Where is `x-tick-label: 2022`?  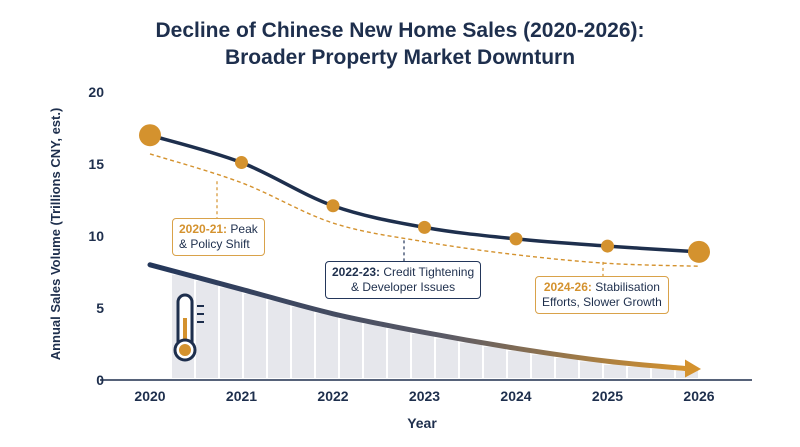 x-tick-label: 2022 is located at coordinates (332, 396).